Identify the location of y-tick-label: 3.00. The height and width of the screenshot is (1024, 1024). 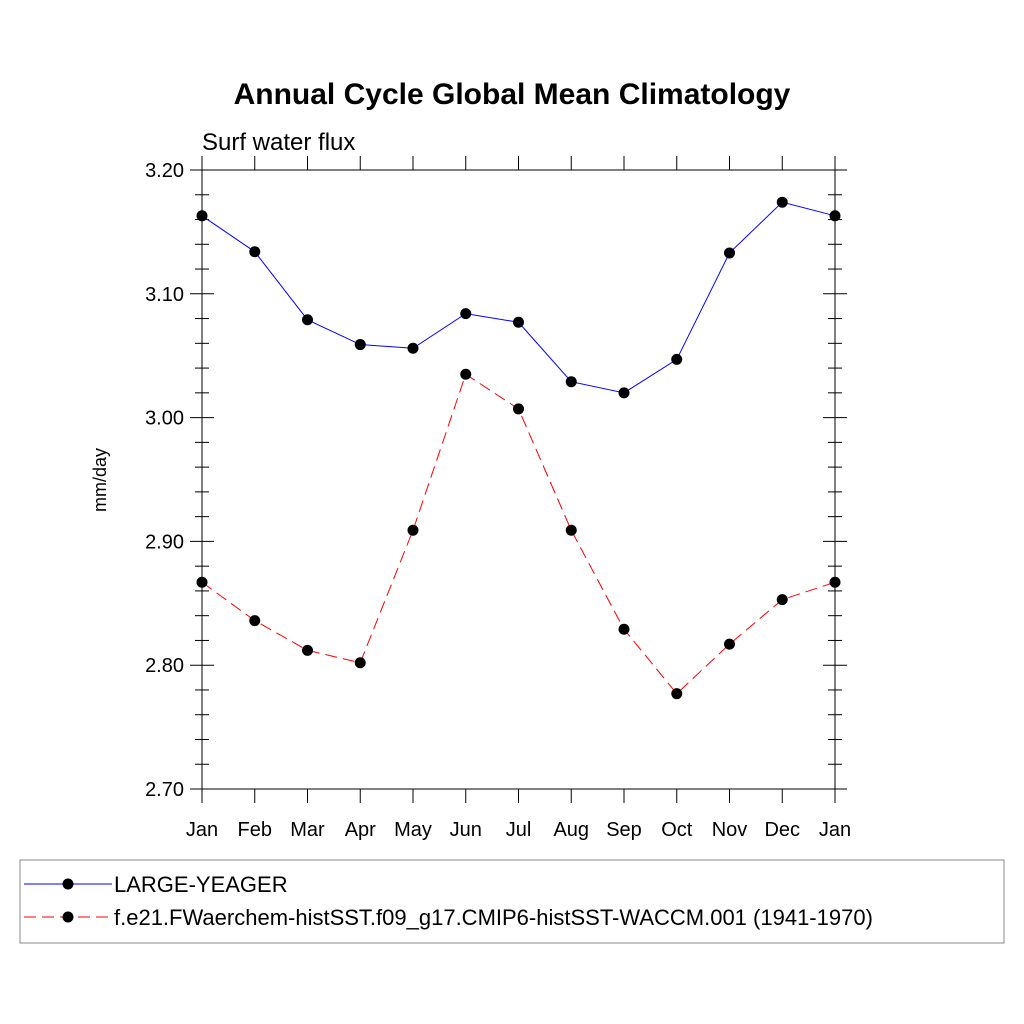
(164, 419).